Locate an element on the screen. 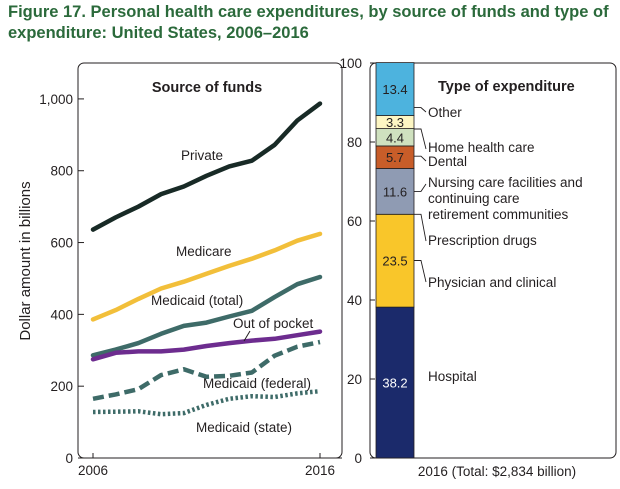  series-label-medicaid-federal: Medicaid (federal) is located at coordinates (257, 383).